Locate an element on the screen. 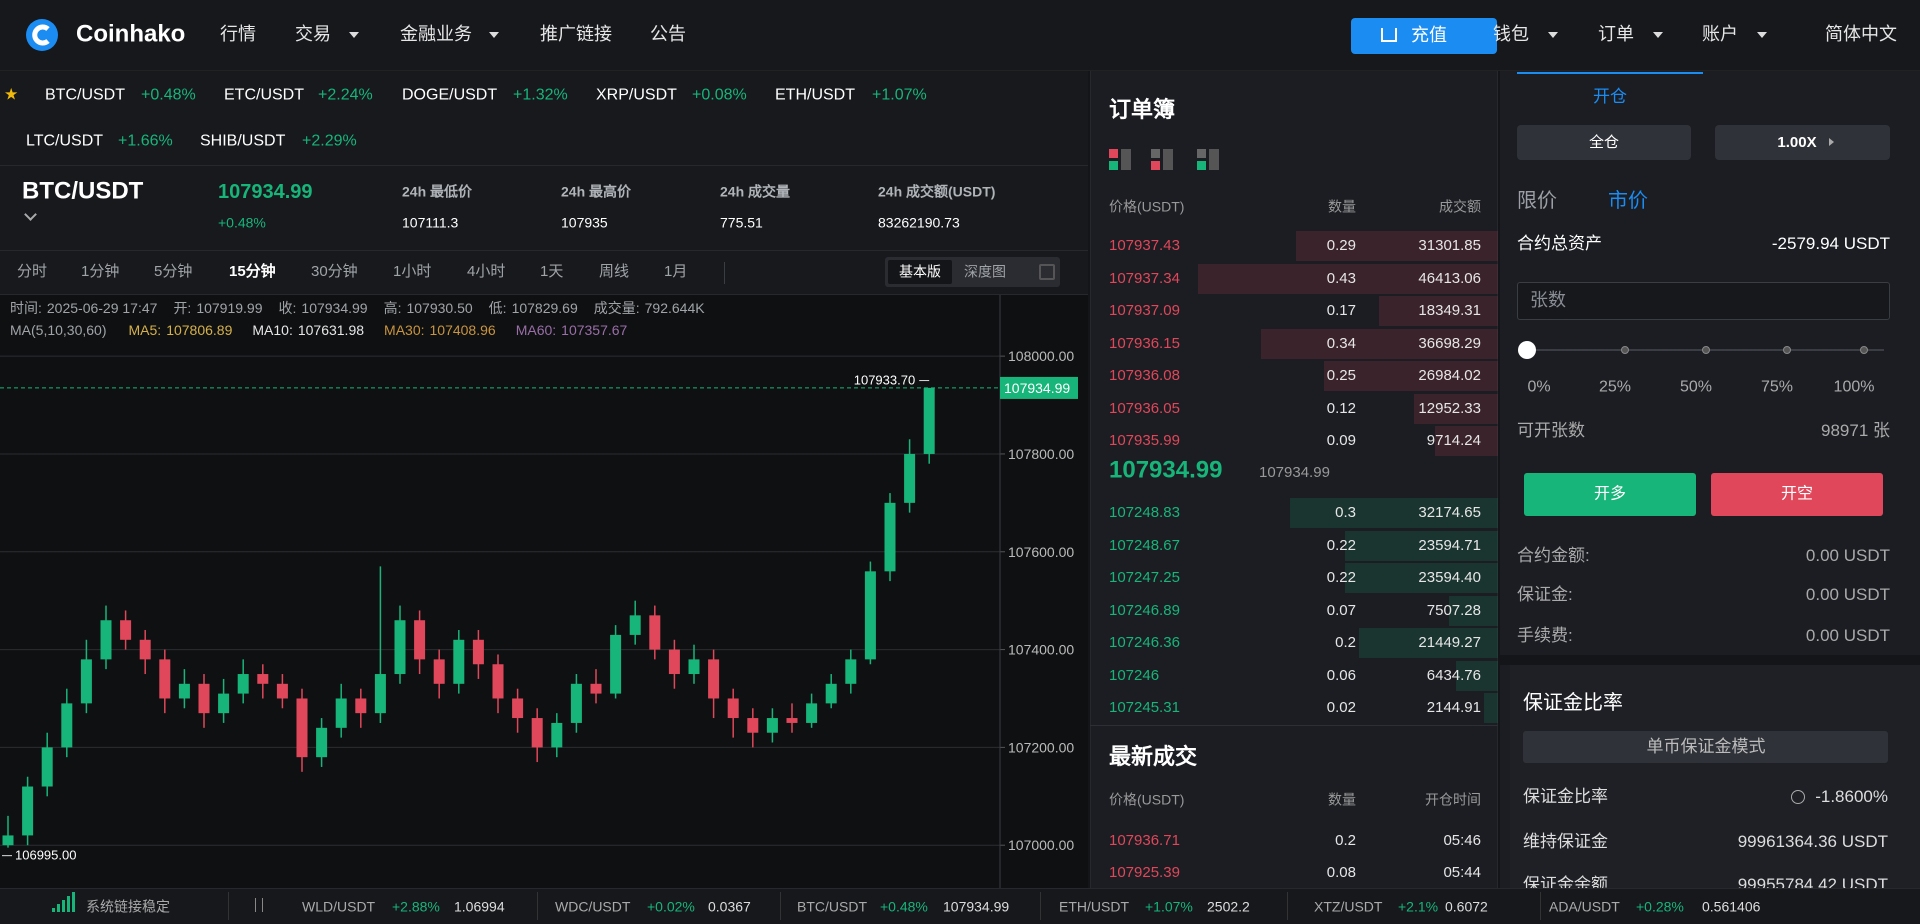 The height and width of the screenshot is (924, 1920). nav-item: 公告 is located at coordinates (668, 34).